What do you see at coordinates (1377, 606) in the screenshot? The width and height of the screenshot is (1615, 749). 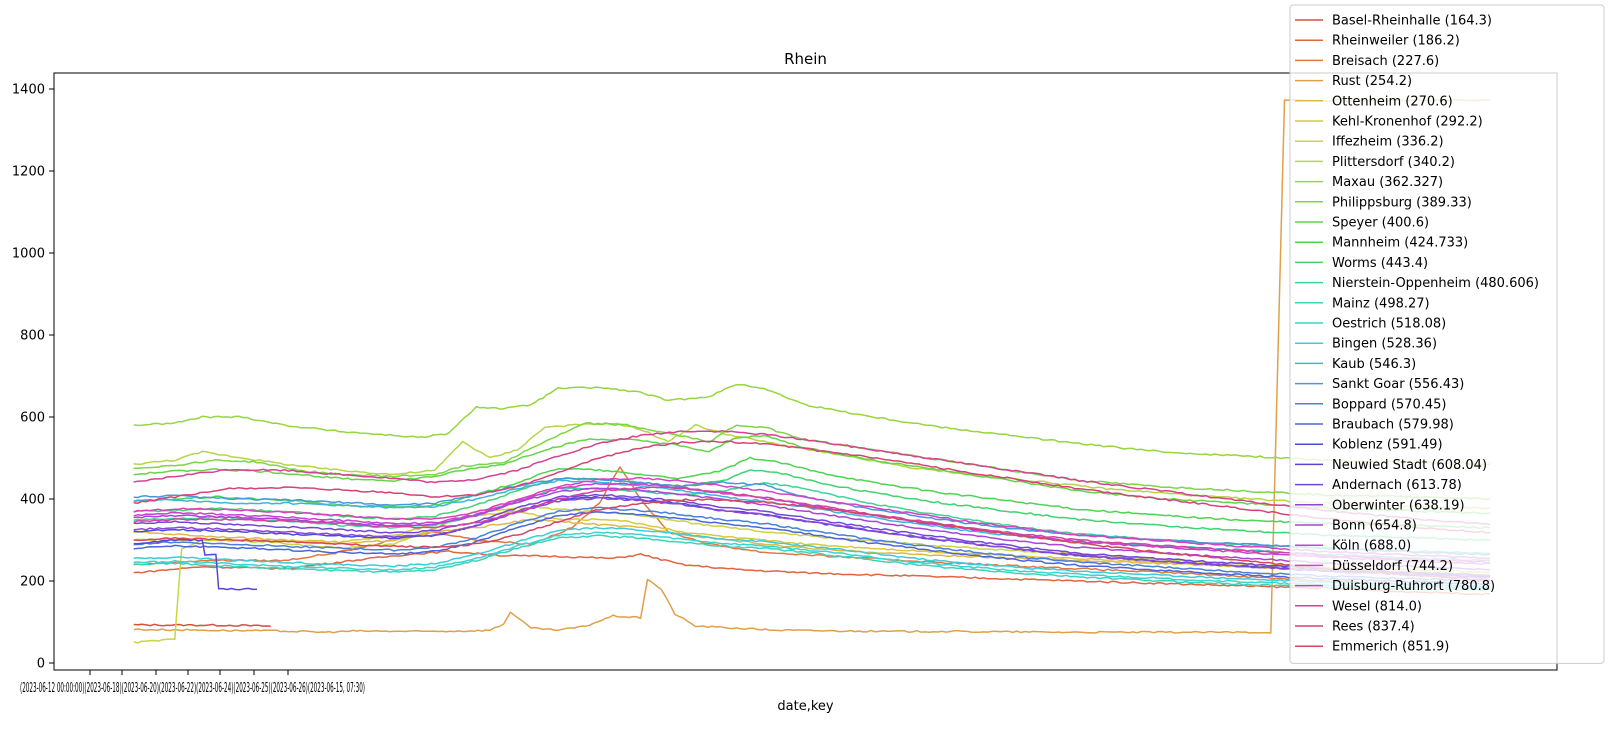 I see `legend-label: Wesel (814.0)` at bounding box center [1377, 606].